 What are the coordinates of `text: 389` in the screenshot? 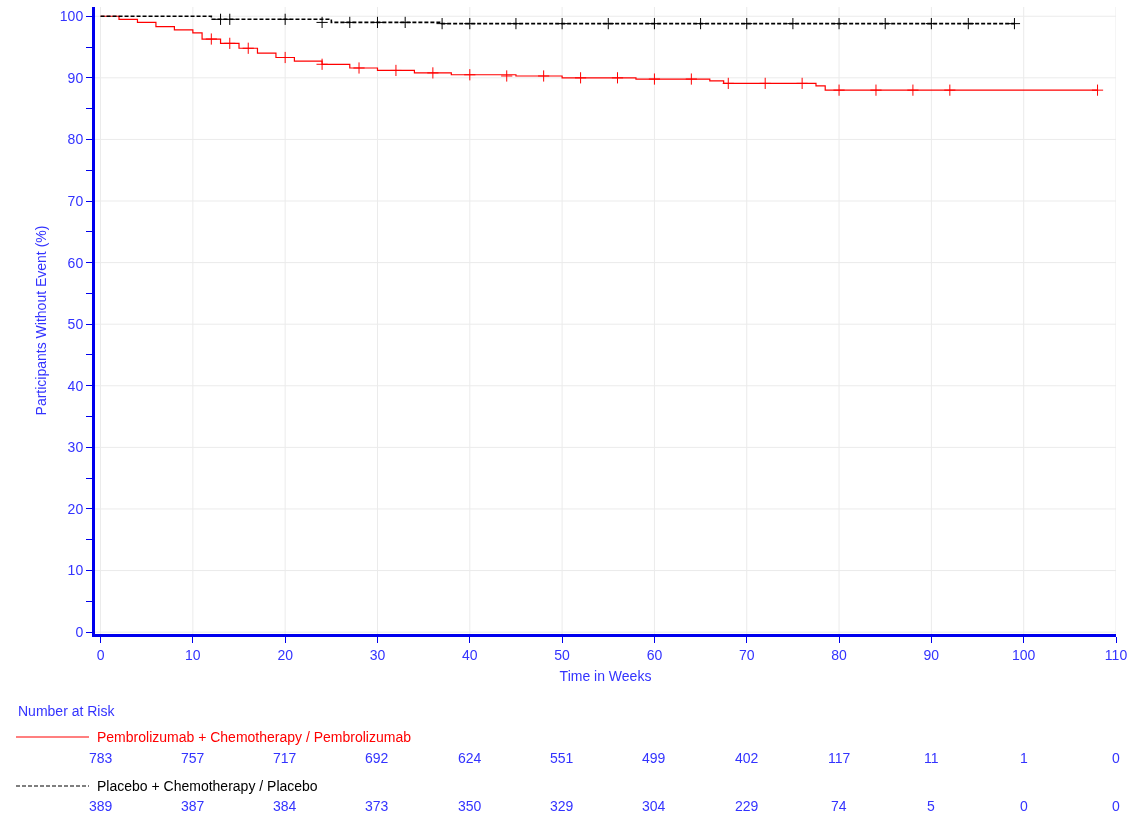 It's located at (101, 806).